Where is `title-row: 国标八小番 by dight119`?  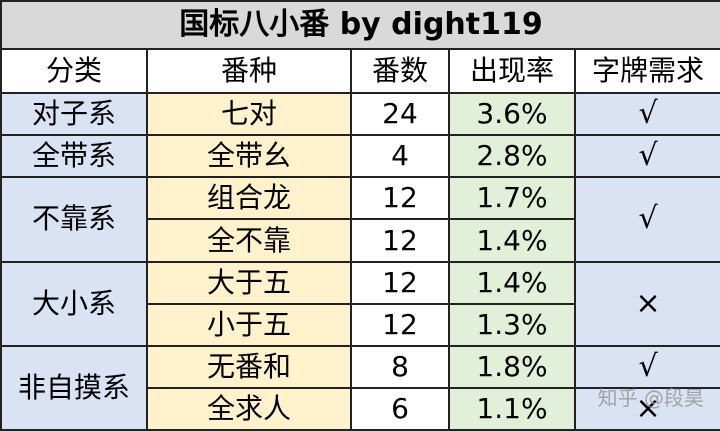
title-row: 国标八小番 by dight119 is located at coordinates (360, 25).